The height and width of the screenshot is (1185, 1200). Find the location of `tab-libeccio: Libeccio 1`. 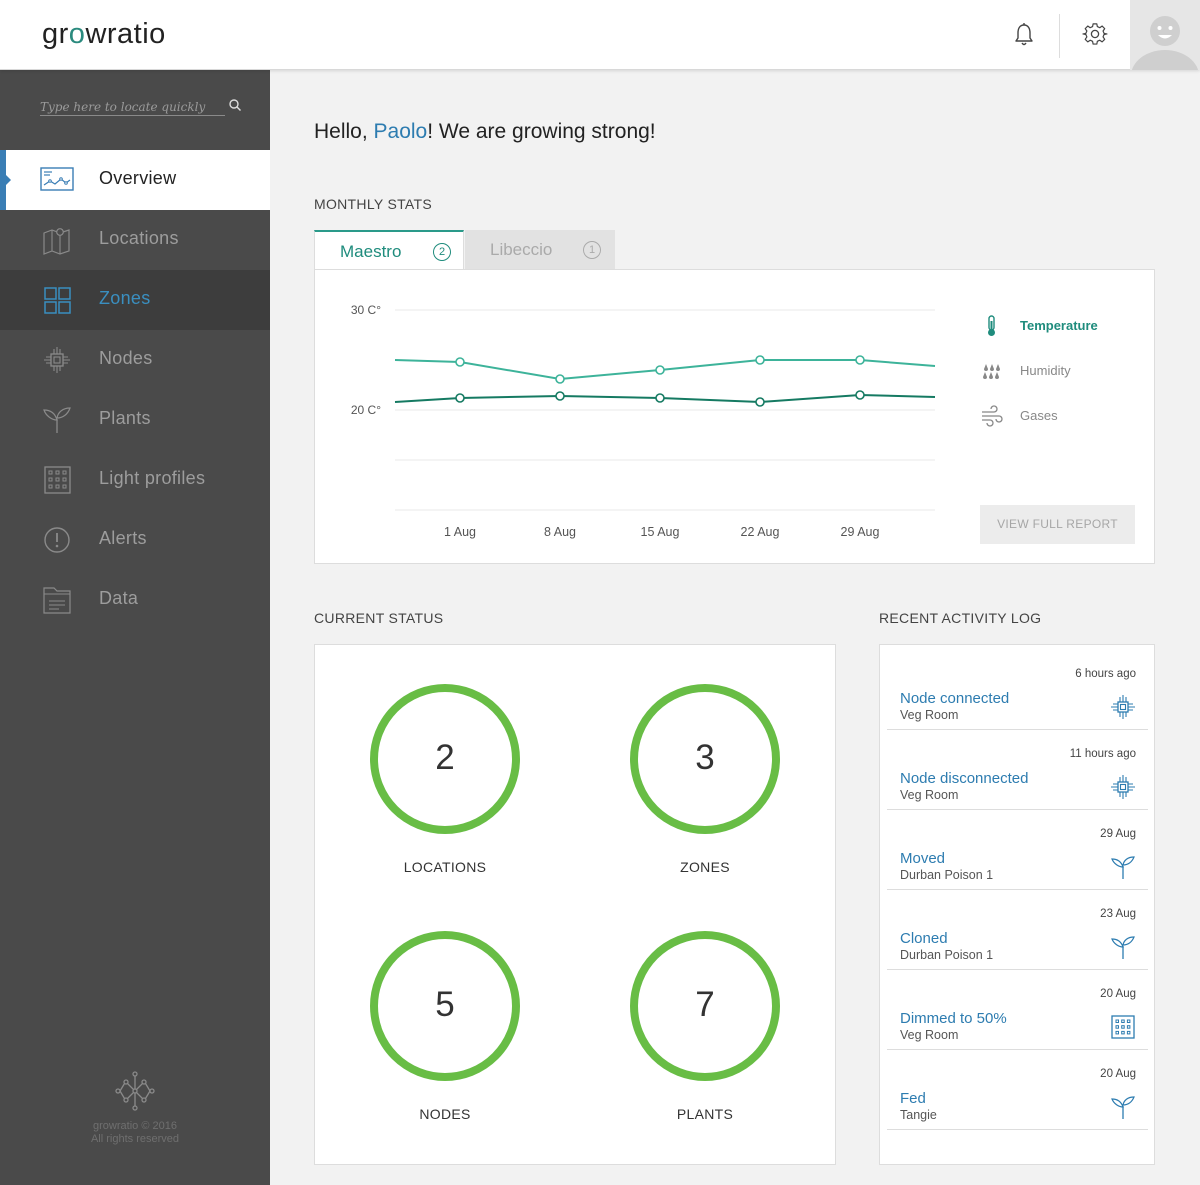

tab-libeccio: Libeccio 1 is located at coordinates (540, 250).